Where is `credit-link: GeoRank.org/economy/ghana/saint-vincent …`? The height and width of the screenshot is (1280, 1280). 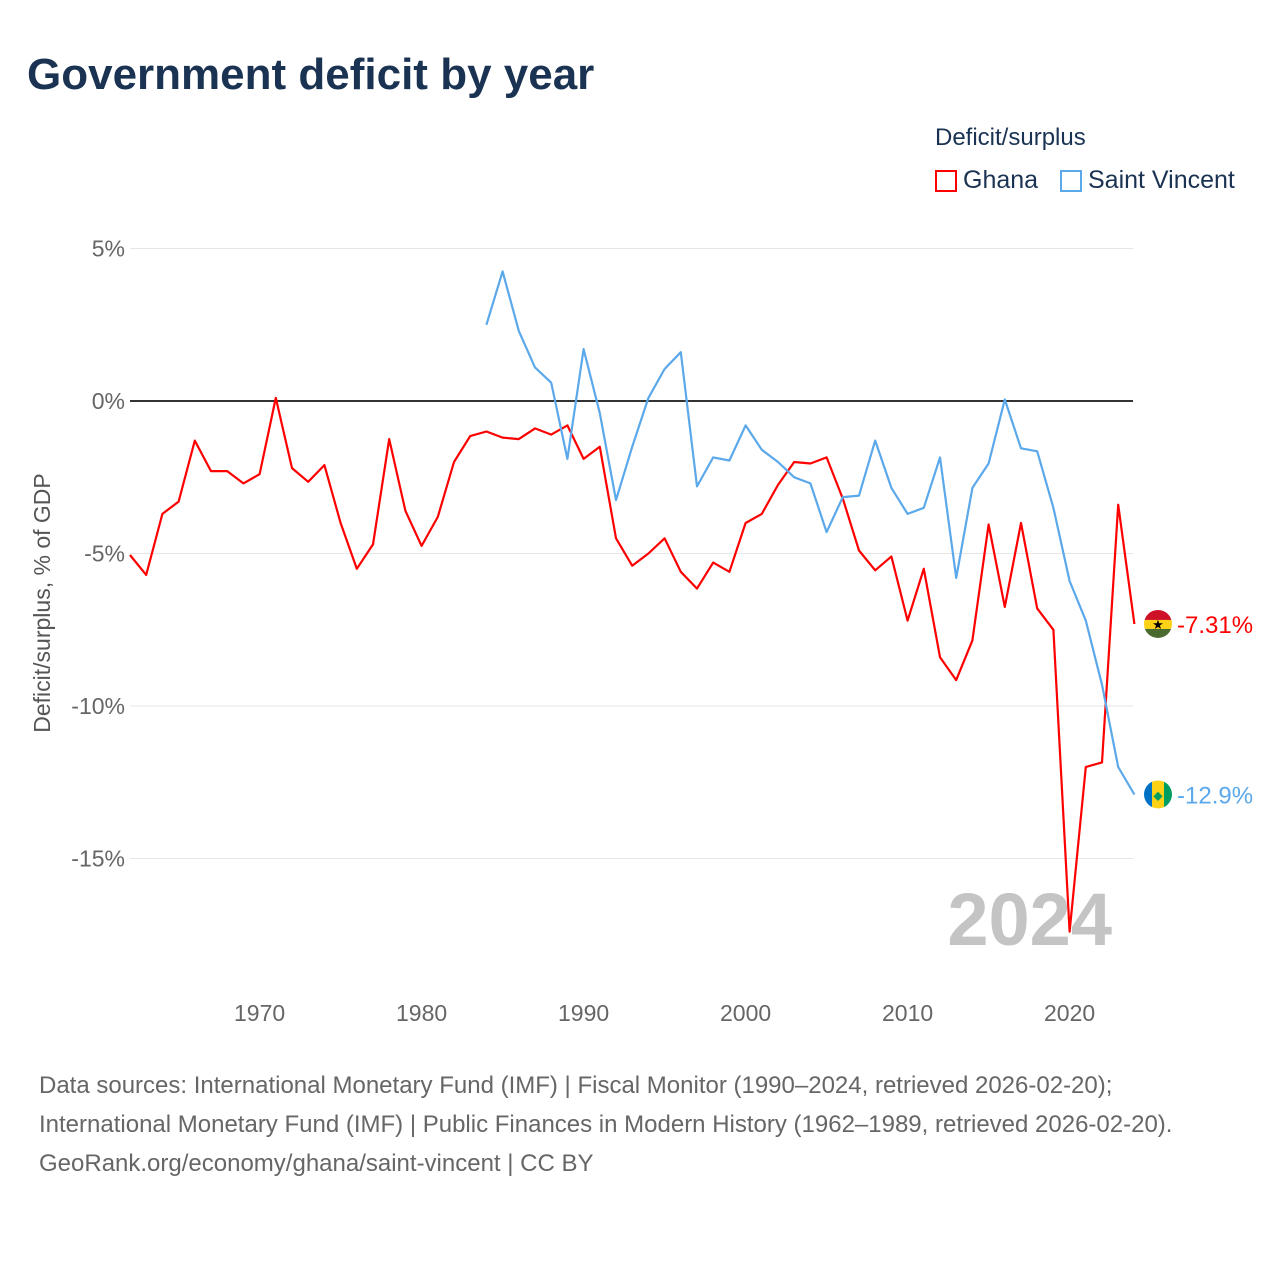
credit-link: GeoRank.org/economy/ghana/saint-vincent … is located at coordinates (316, 1163).